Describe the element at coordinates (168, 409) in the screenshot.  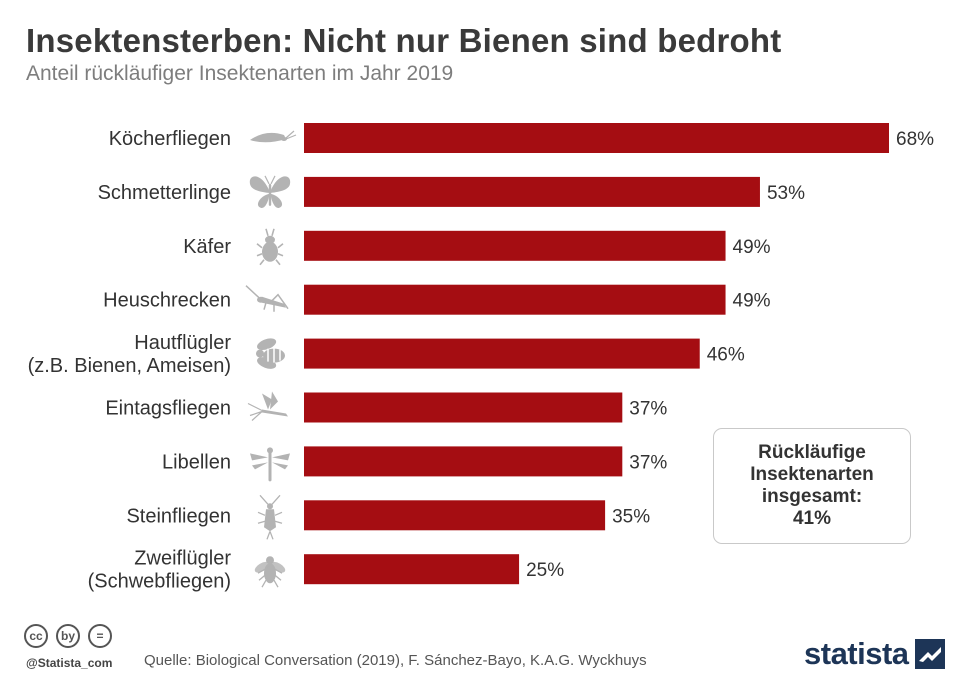
I see `category-label: Eintagsfliegen` at that location.